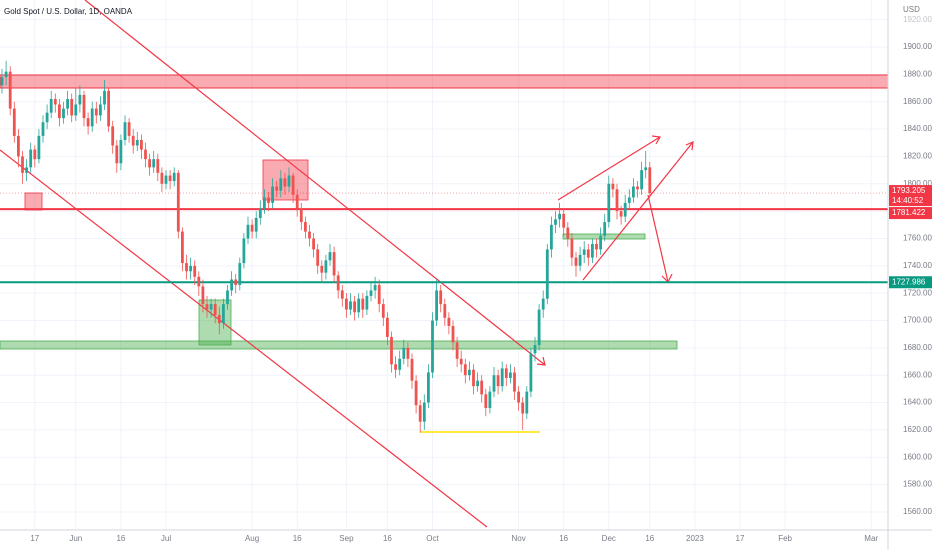 This screenshot has width=932, height=550. What do you see at coordinates (917, 156) in the screenshot?
I see `y-tick-label: 1820.000` at bounding box center [917, 156].